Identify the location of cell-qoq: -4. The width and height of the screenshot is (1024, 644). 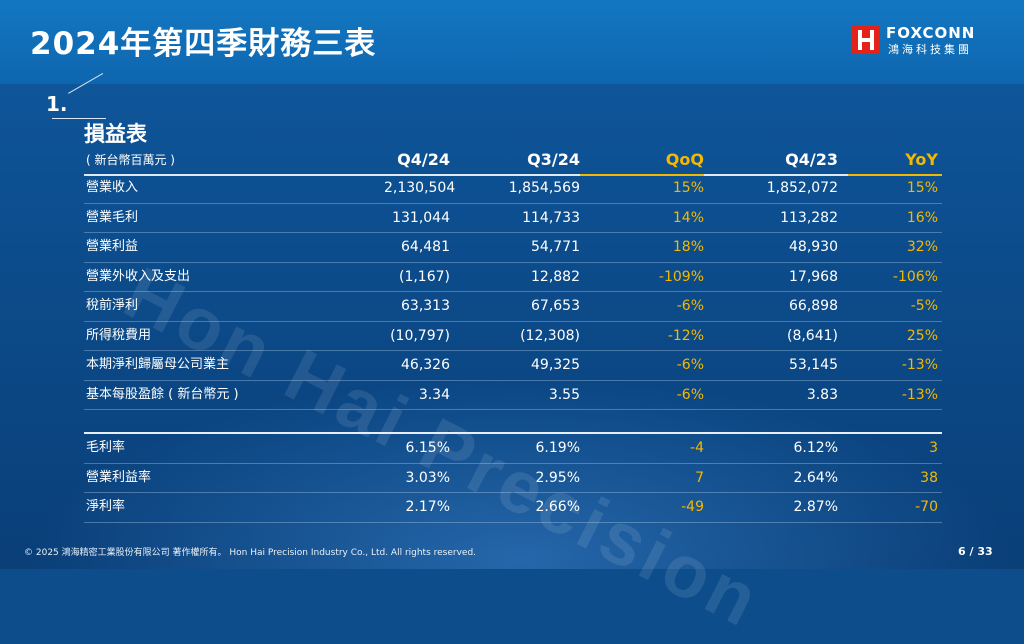
(697, 448).